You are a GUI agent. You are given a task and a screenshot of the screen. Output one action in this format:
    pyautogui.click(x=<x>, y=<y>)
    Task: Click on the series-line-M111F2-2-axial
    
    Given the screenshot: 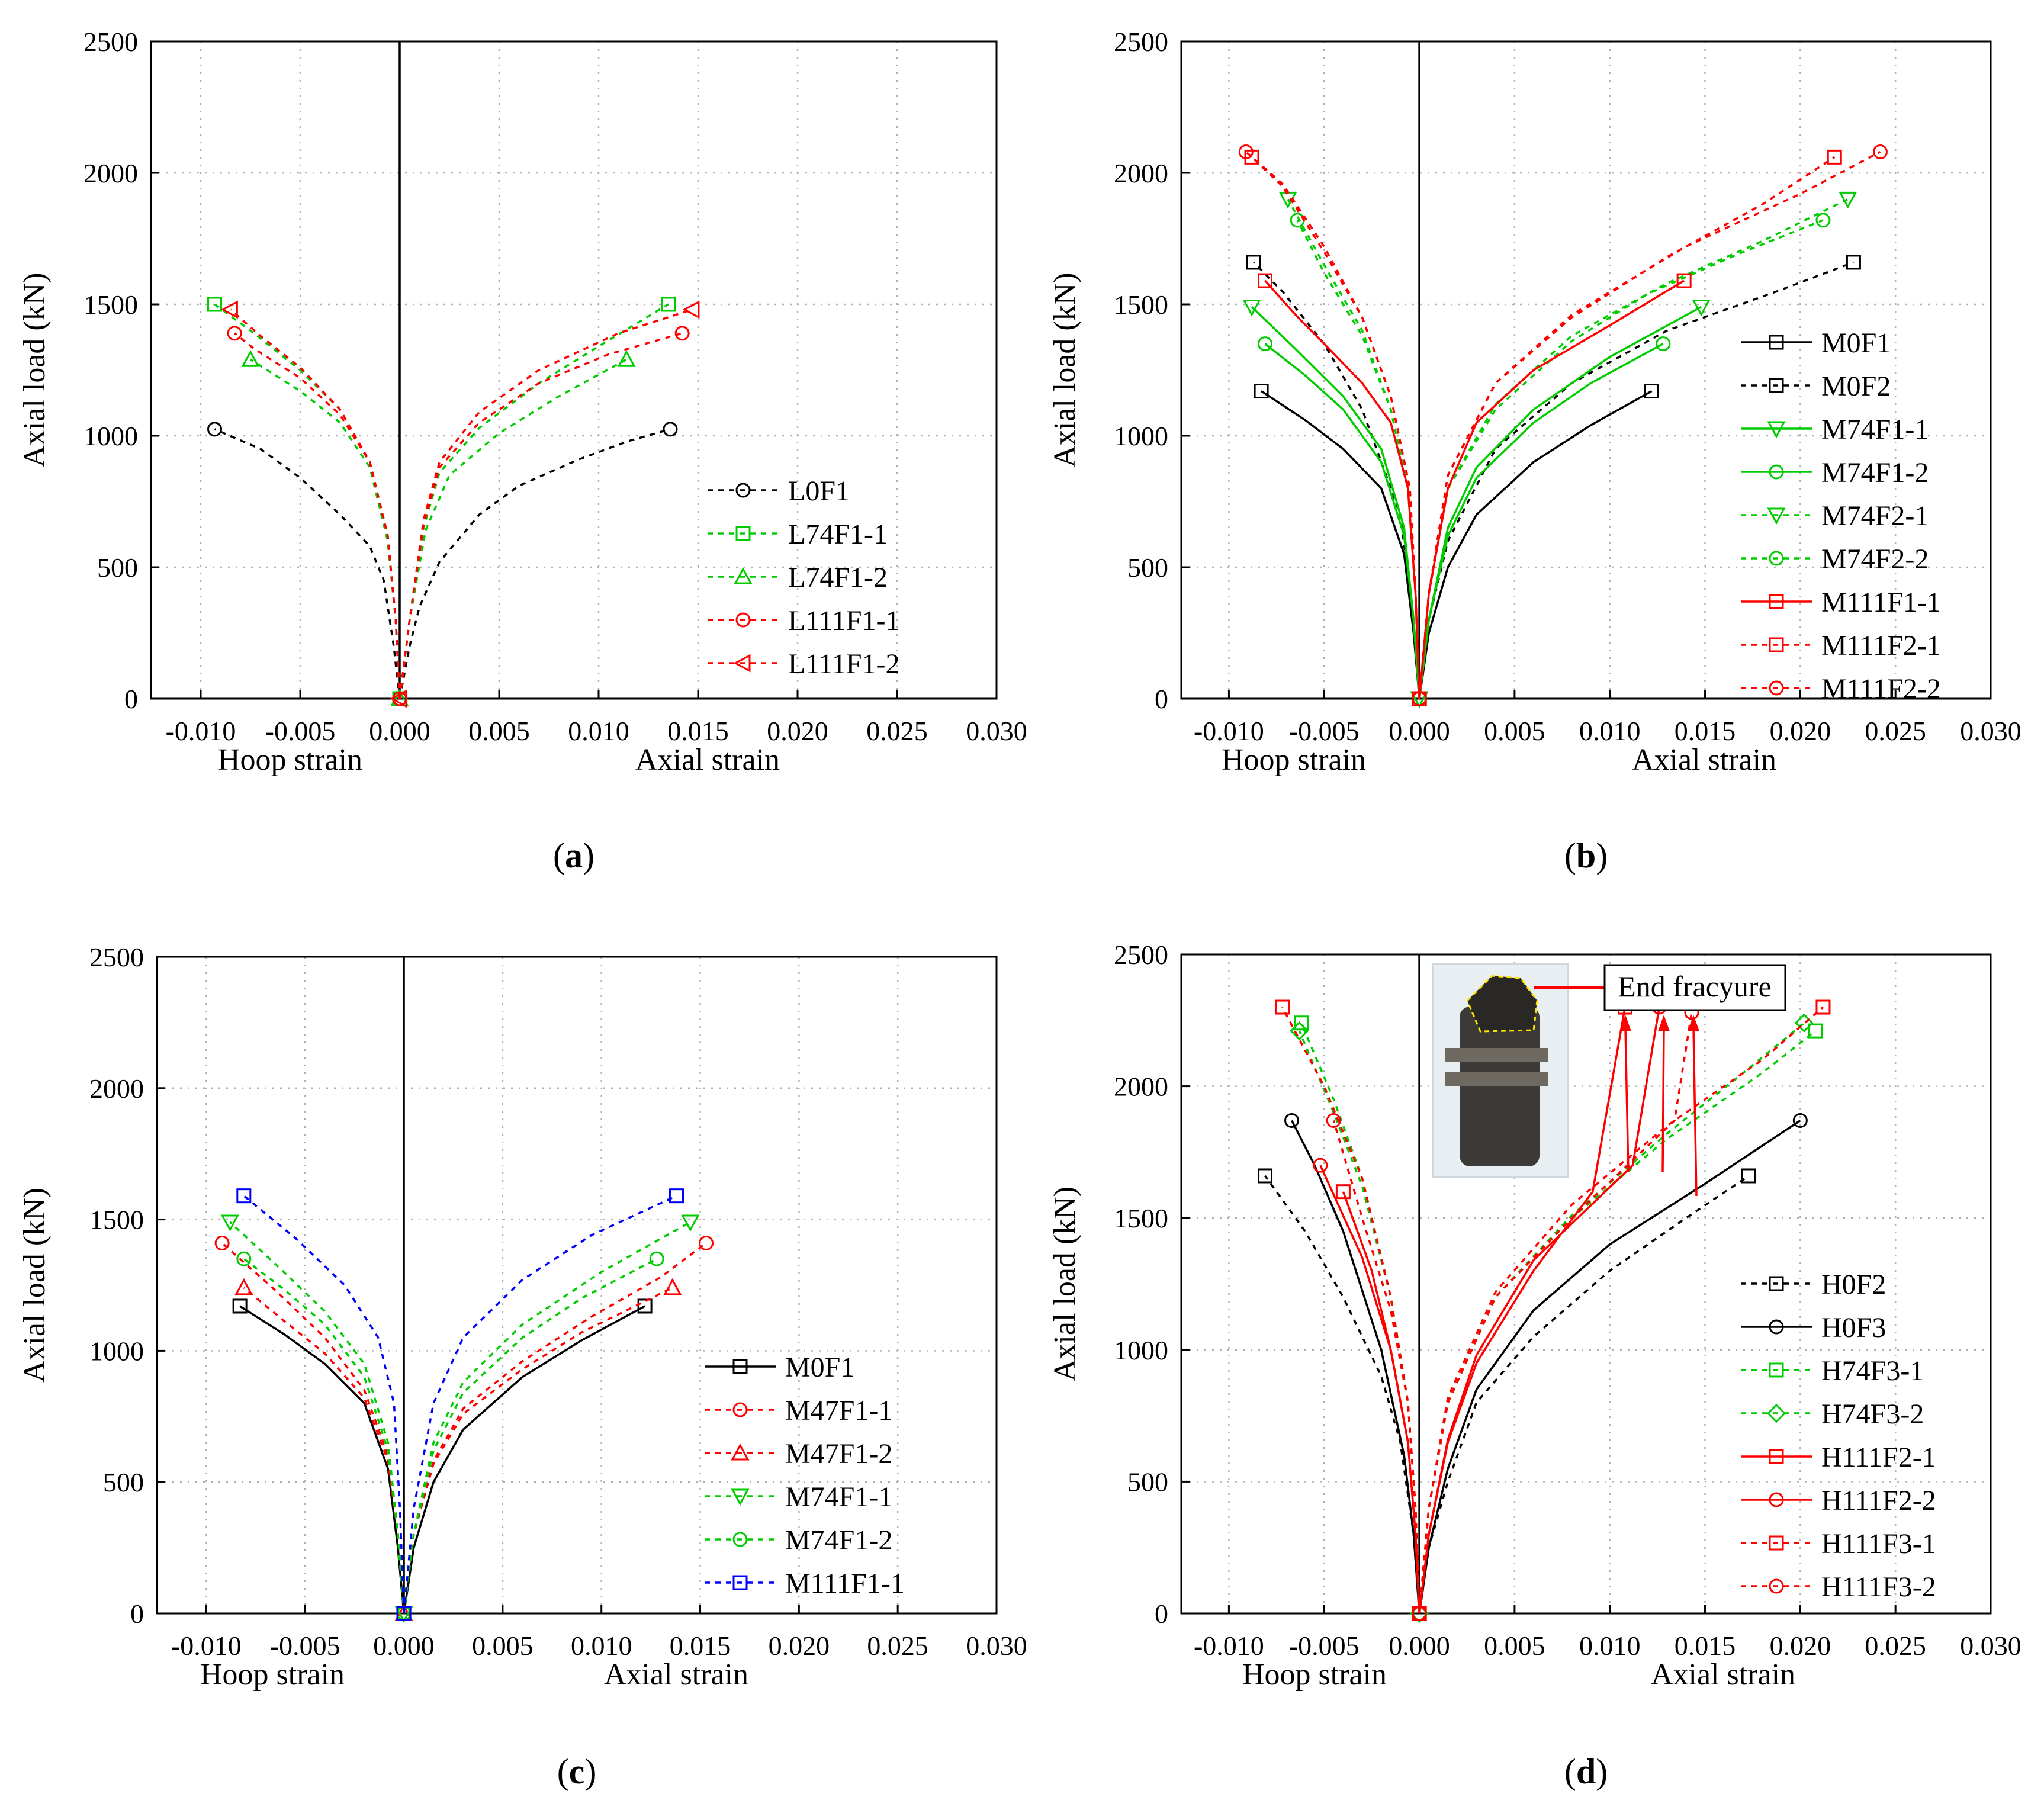 What is the action you would take?
    pyautogui.click(x=1649, y=425)
    